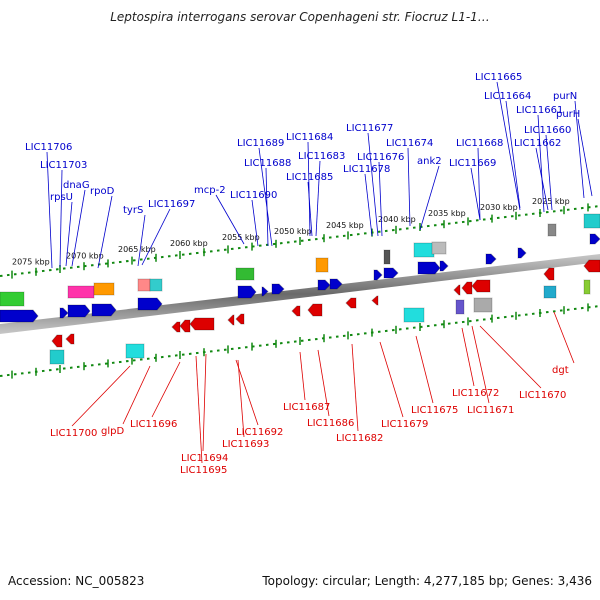  I want to click on lower-ruler, so click(299, 341).